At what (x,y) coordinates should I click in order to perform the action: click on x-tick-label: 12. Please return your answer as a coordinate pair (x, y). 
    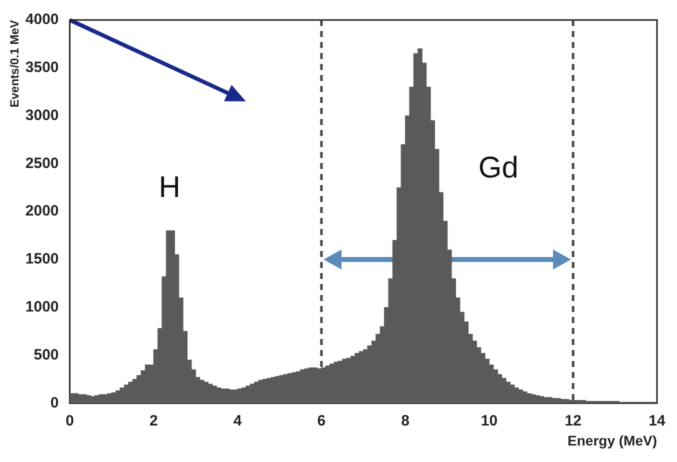
    Looking at the image, I should click on (573, 421).